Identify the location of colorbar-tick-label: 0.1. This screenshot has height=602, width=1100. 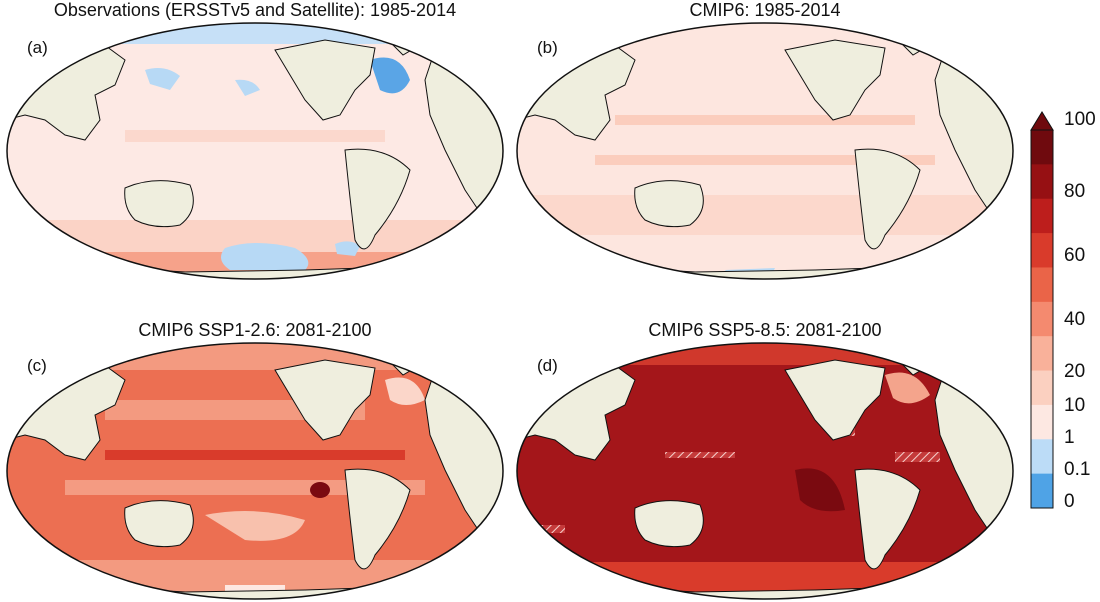
(1077, 469).